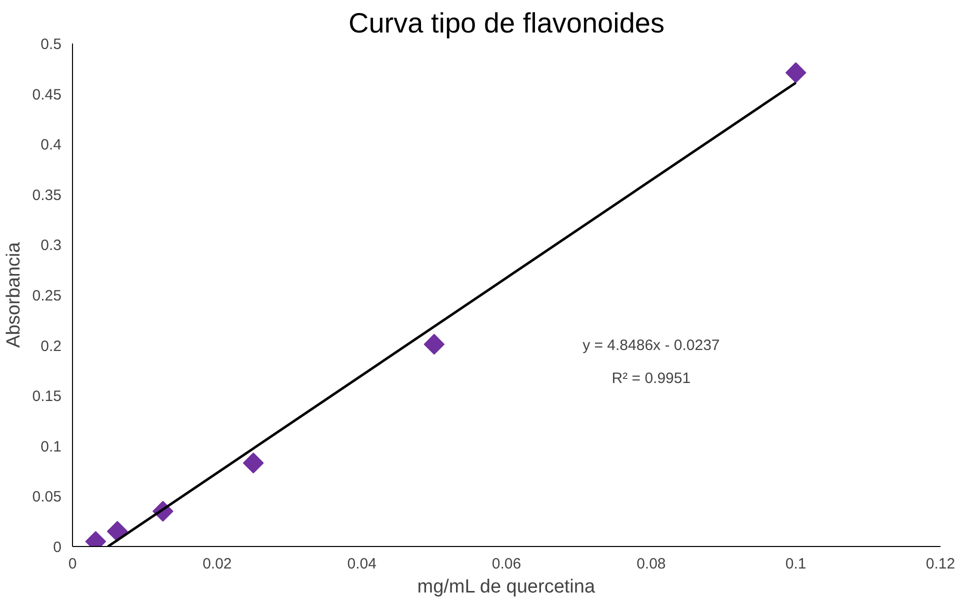 The height and width of the screenshot is (604, 977). What do you see at coordinates (506, 587) in the screenshot?
I see `x-axis-title: mg/mL de quercetina` at bounding box center [506, 587].